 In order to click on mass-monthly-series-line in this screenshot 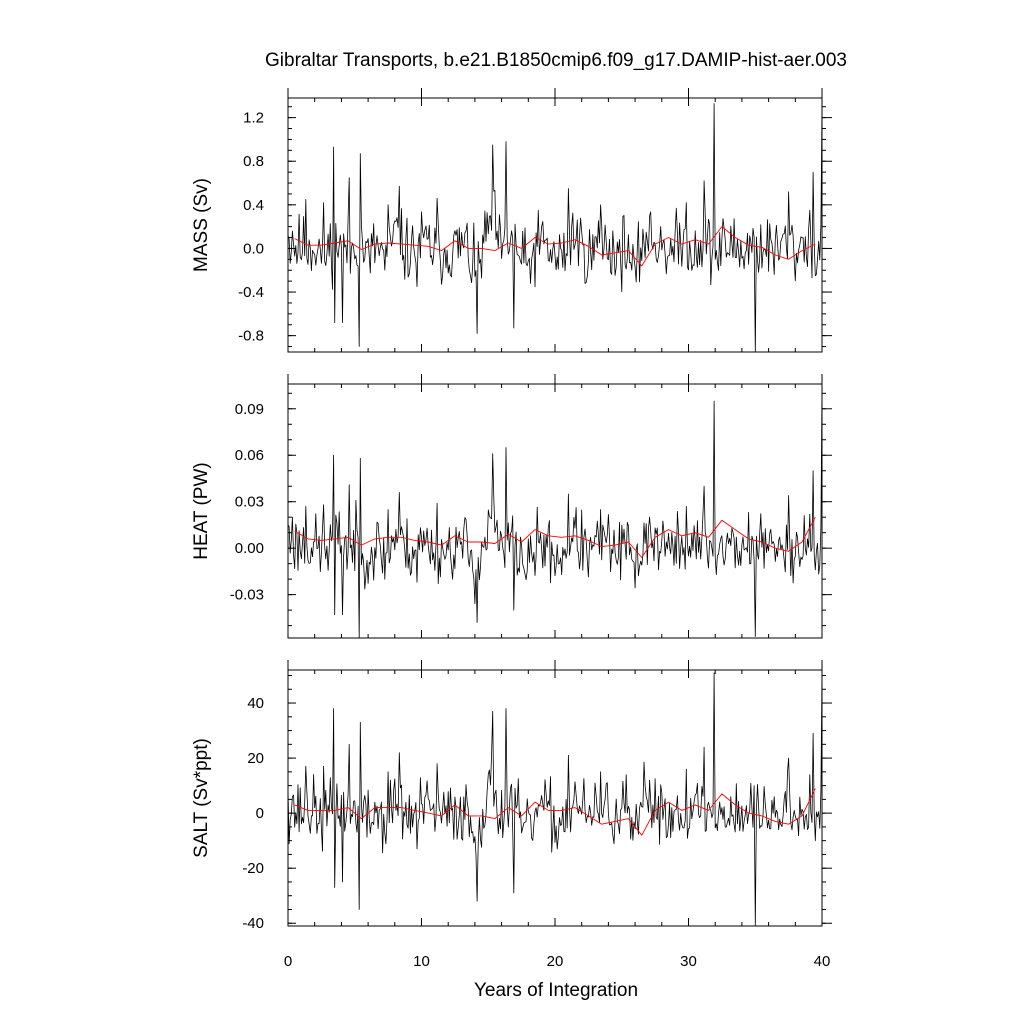, I will do `click(555, 228)`.